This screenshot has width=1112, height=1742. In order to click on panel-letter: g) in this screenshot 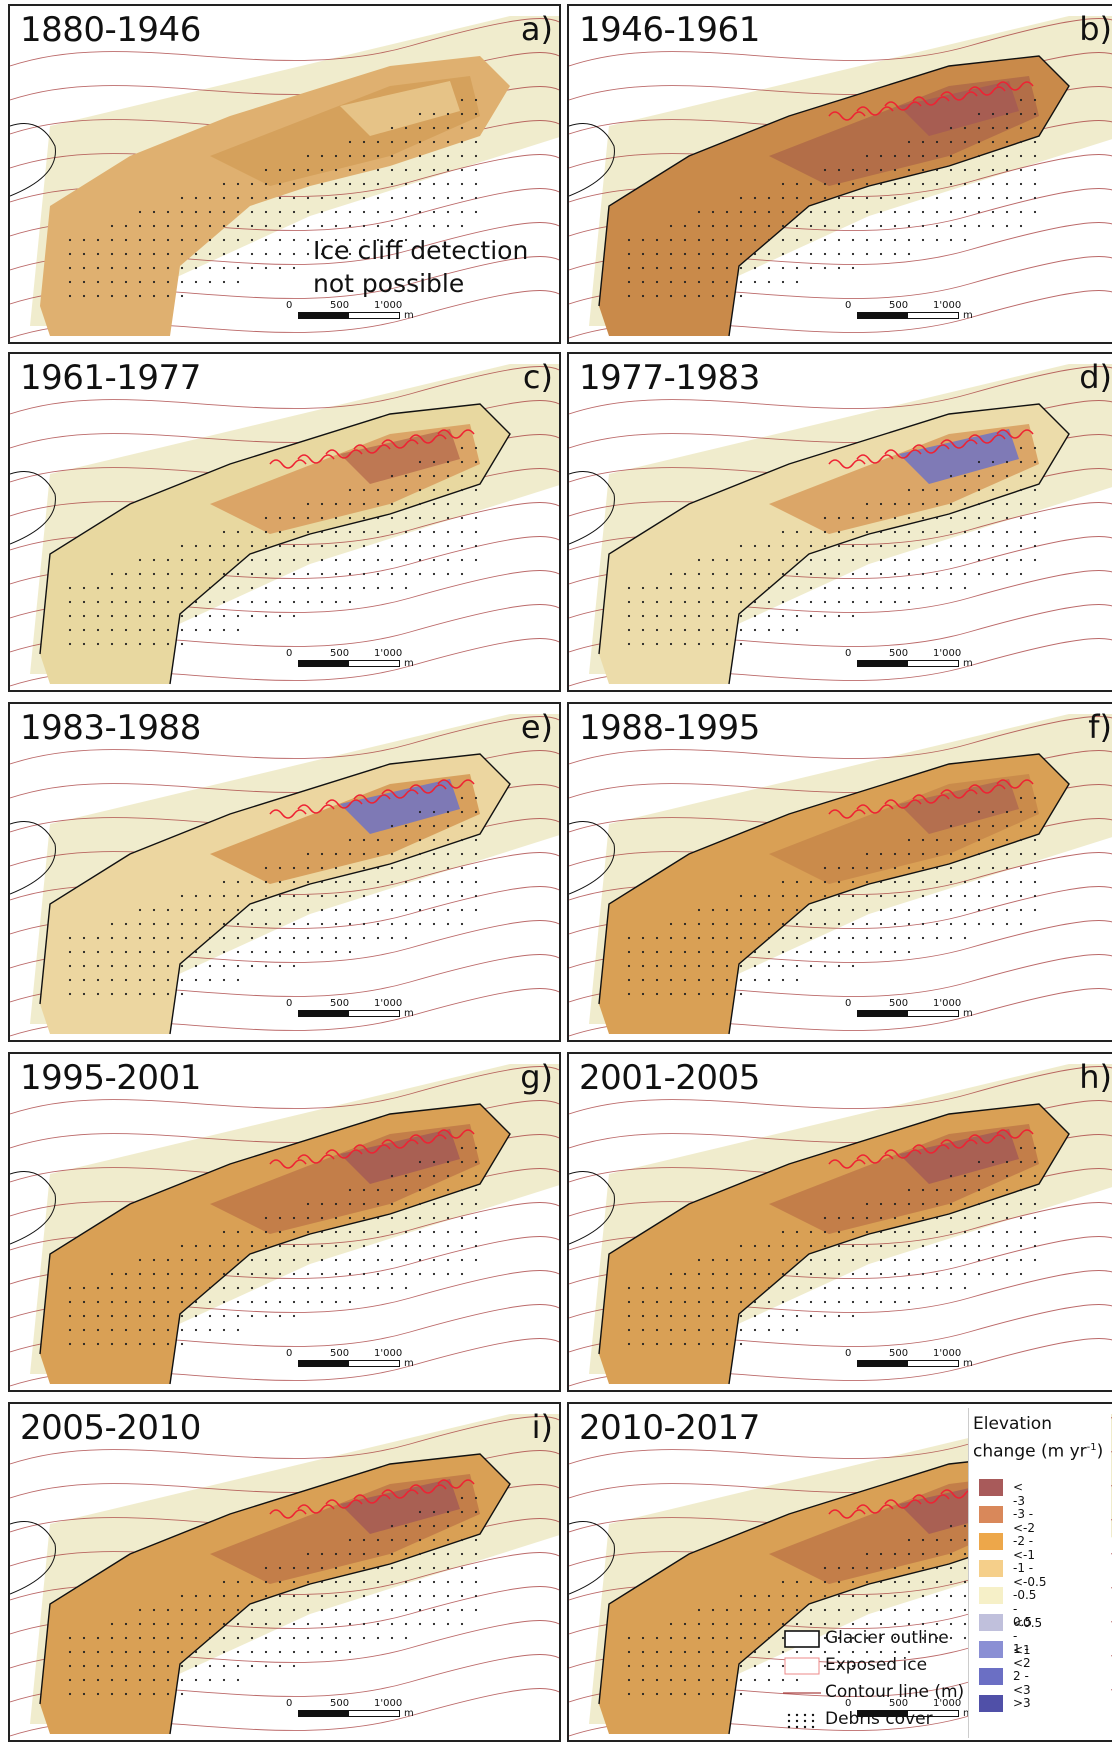, I will do `click(536, 1077)`.